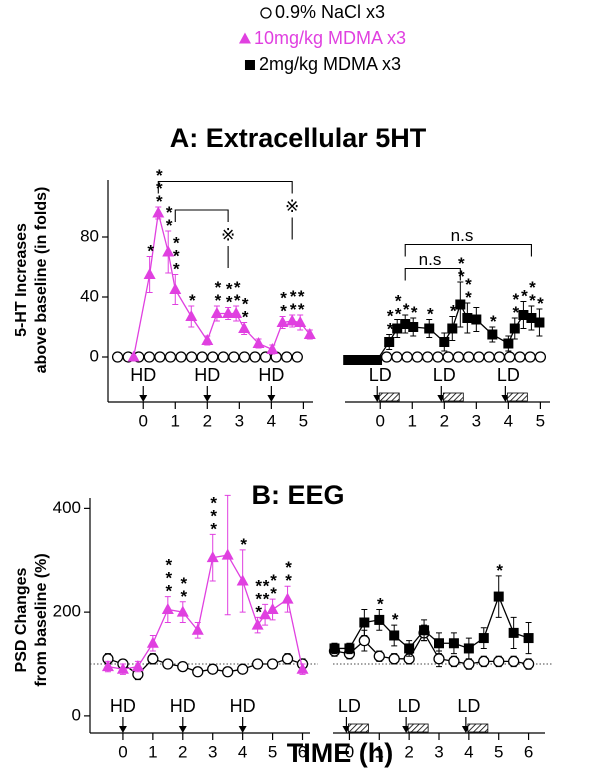  What do you see at coordinates (41, 619) in the screenshot?
I see `y-axis-label: from baseline (%)` at bounding box center [41, 619].